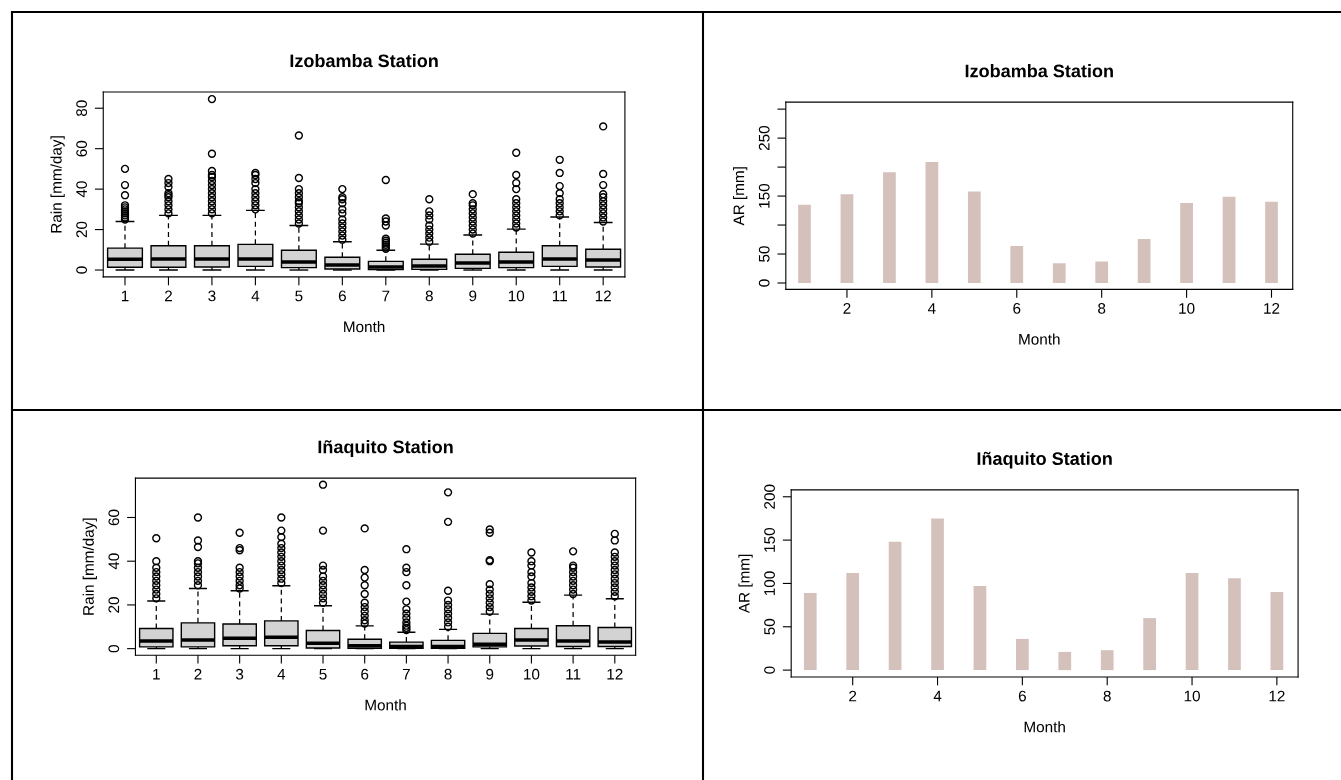  I want to click on y-tick-label: 100, so click(769, 583).